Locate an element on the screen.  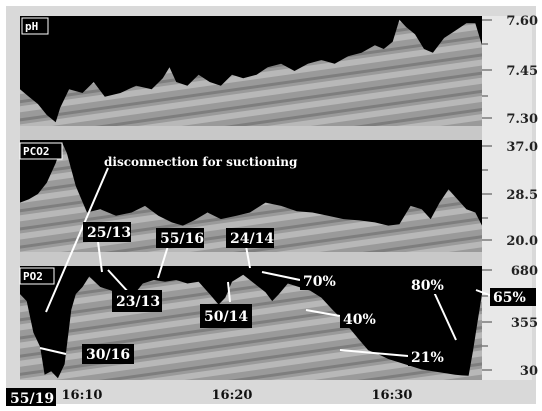
left-value-box is located at coordinates (31, 397).